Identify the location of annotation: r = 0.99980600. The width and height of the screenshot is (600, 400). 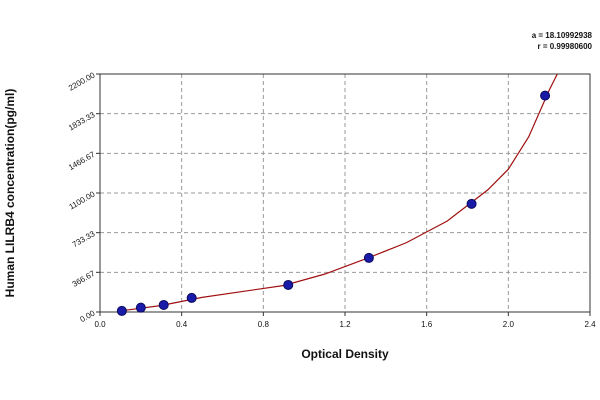
(565, 46).